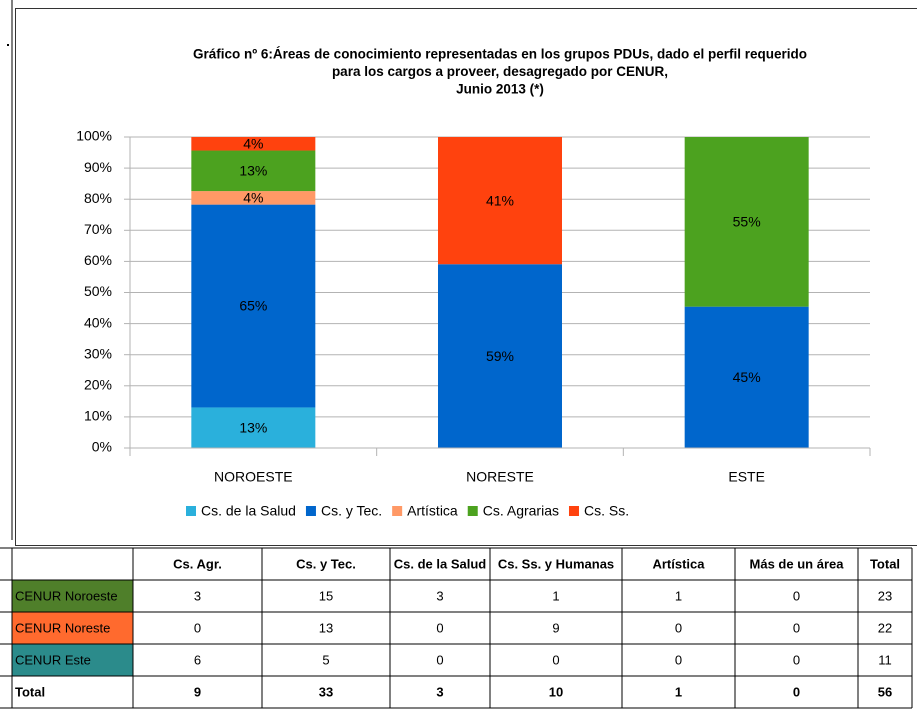 This screenshot has height=712, width=917. What do you see at coordinates (500, 477) in the screenshot?
I see `x-tick-label: NORESTE` at bounding box center [500, 477].